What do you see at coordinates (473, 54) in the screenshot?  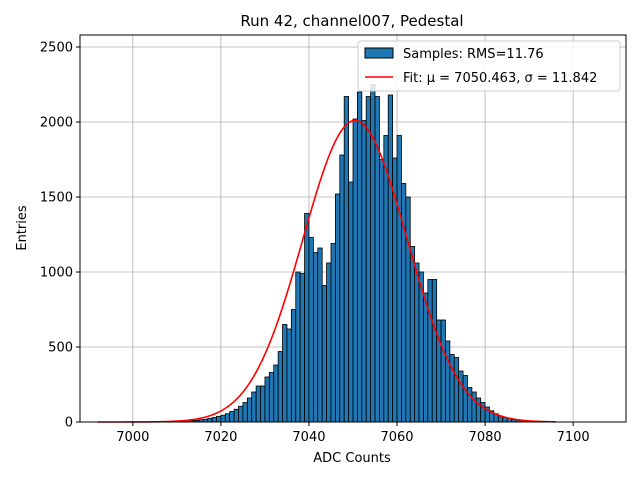 I see `legend-samples-label: Samples: RMS=11.76` at bounding box center [473, 54].